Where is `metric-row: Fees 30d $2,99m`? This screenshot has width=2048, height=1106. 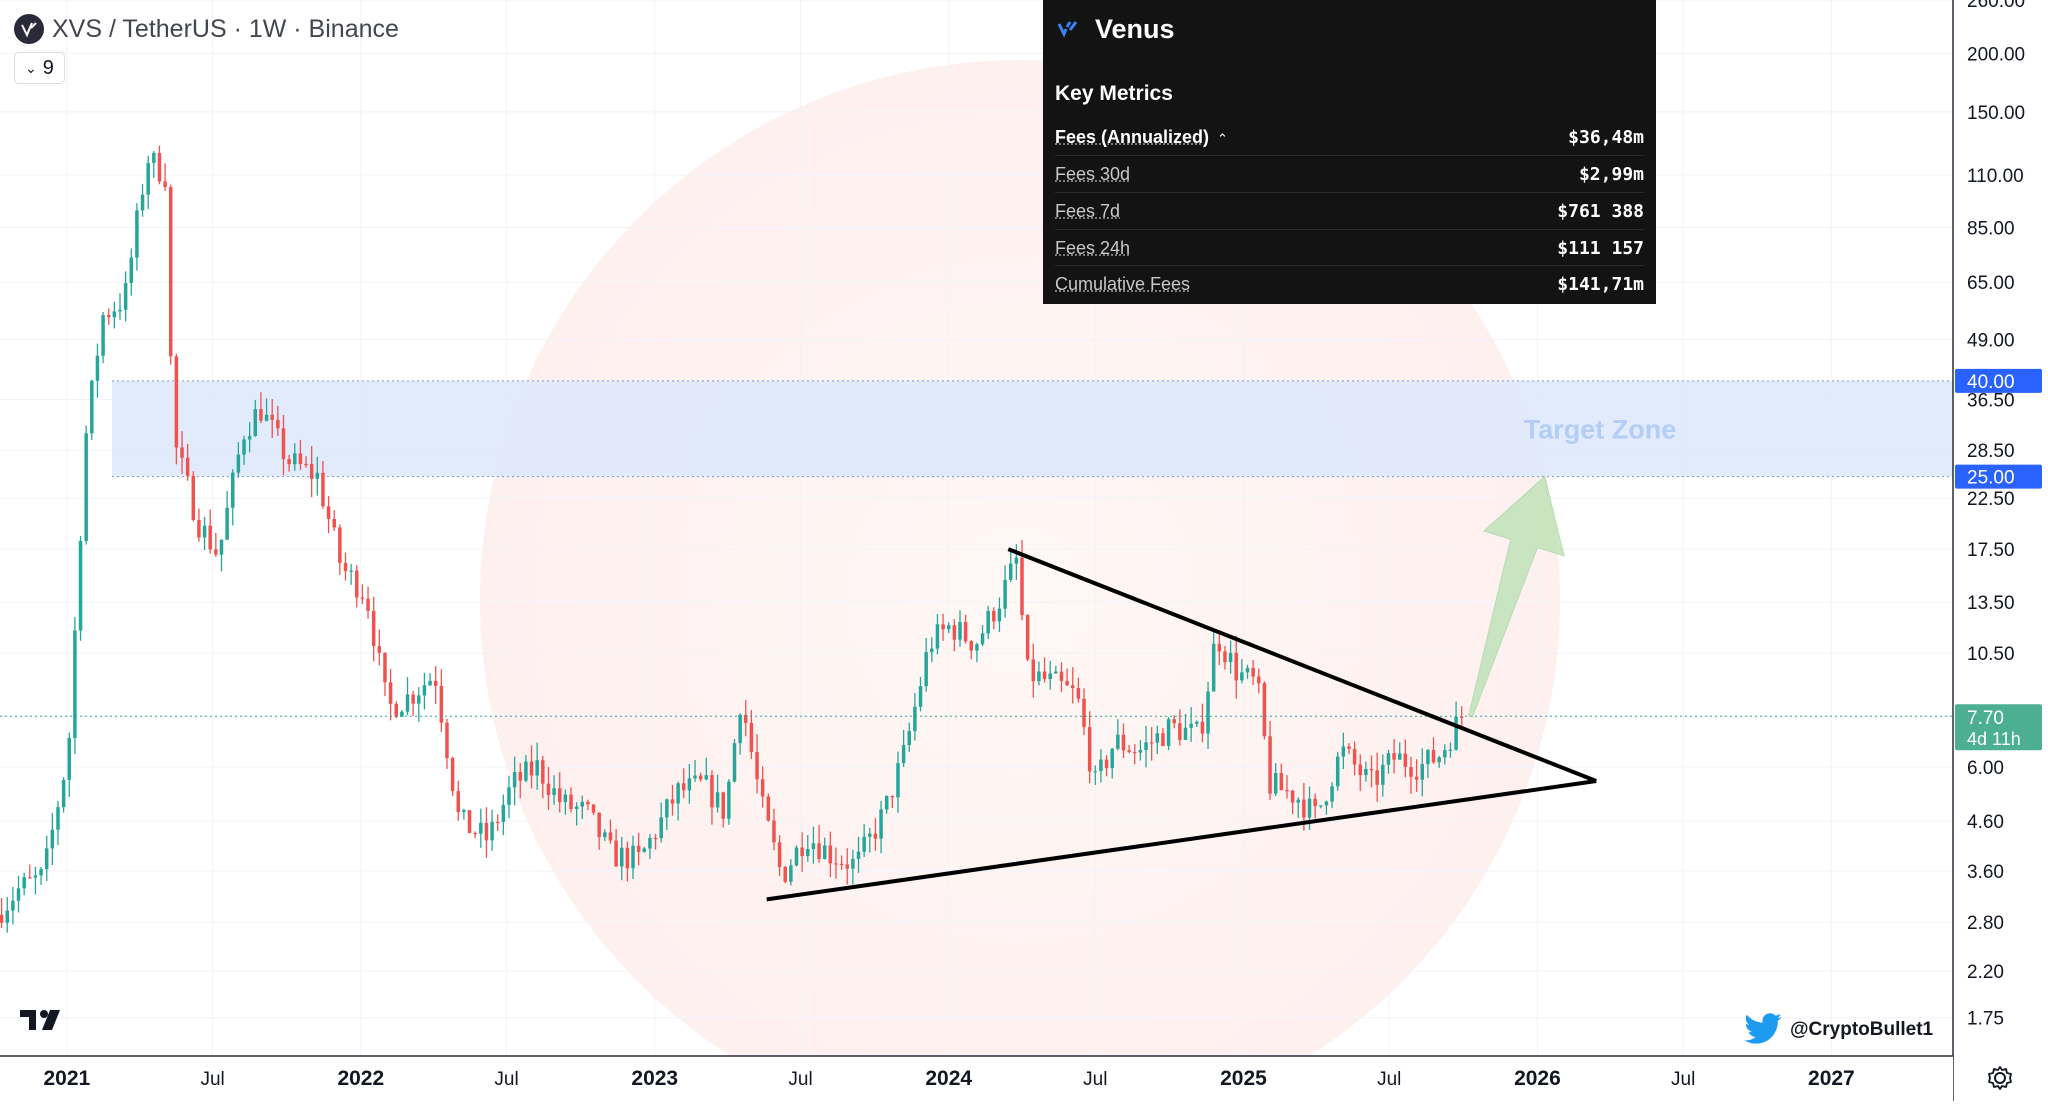 metric-row: Fees 30d $2,99m is located at coordinates (1349, 173).